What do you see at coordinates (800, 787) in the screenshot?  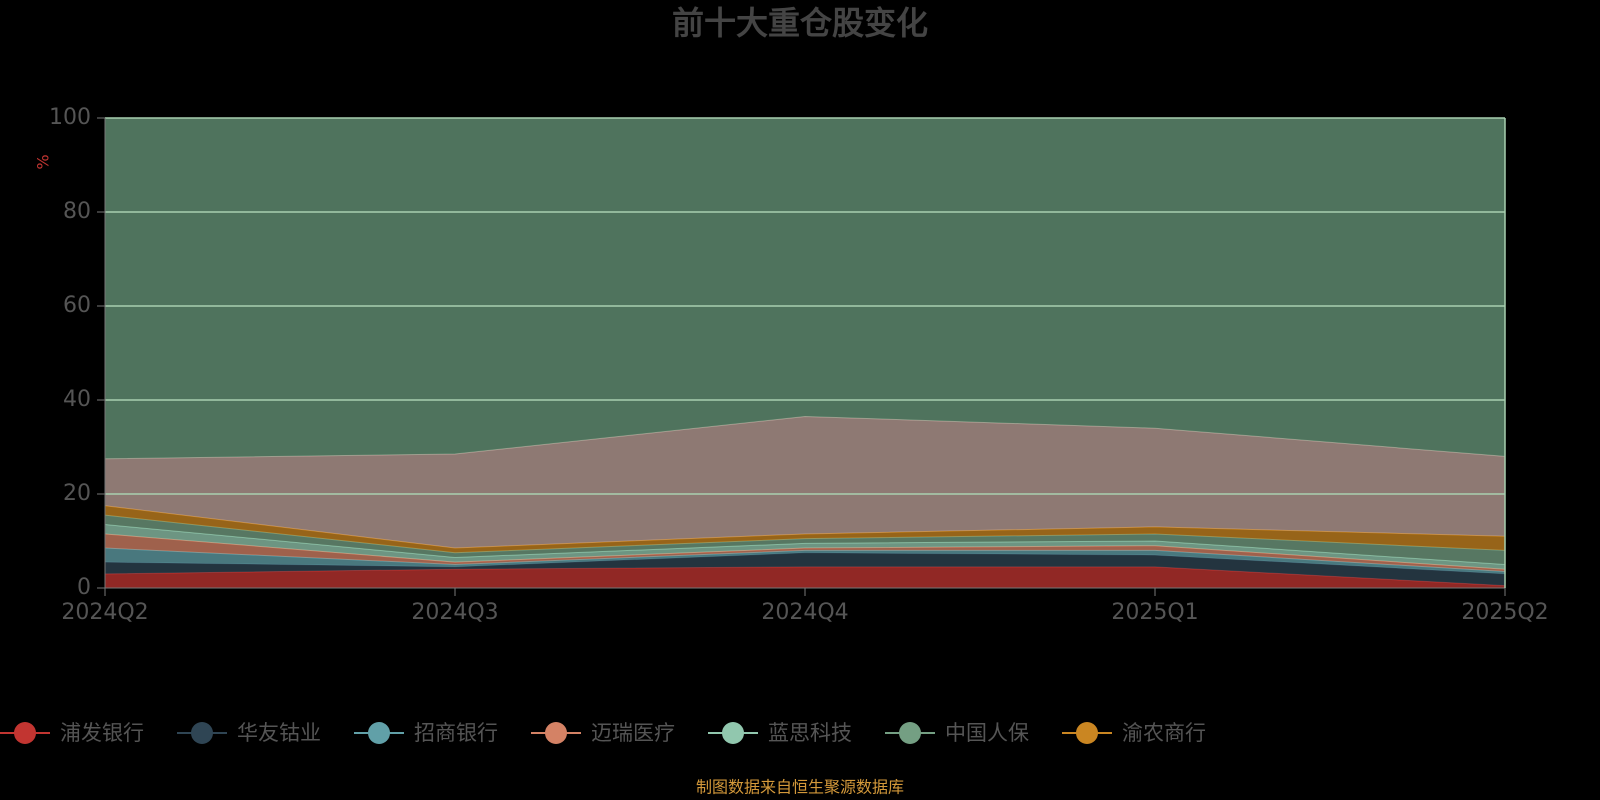 I see `source-note: 制图数据来自恒生聚源数据库` at bounding box center [800, 787].